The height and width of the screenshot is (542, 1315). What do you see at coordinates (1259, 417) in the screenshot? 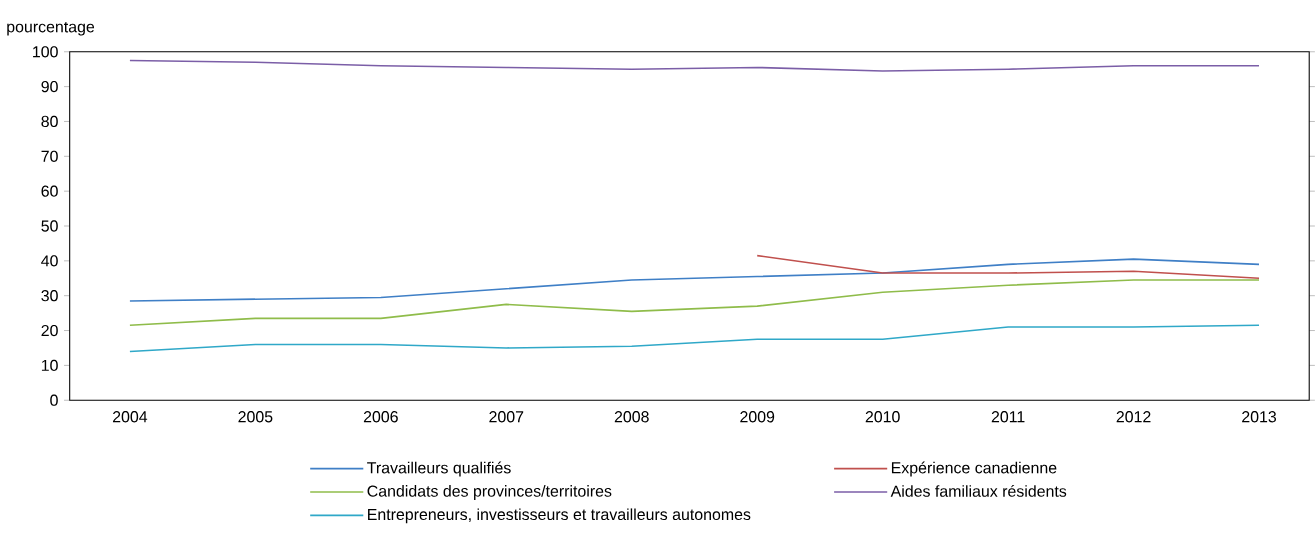
I see `x-tick-label: 2013` at bounding box center [1259, 417].